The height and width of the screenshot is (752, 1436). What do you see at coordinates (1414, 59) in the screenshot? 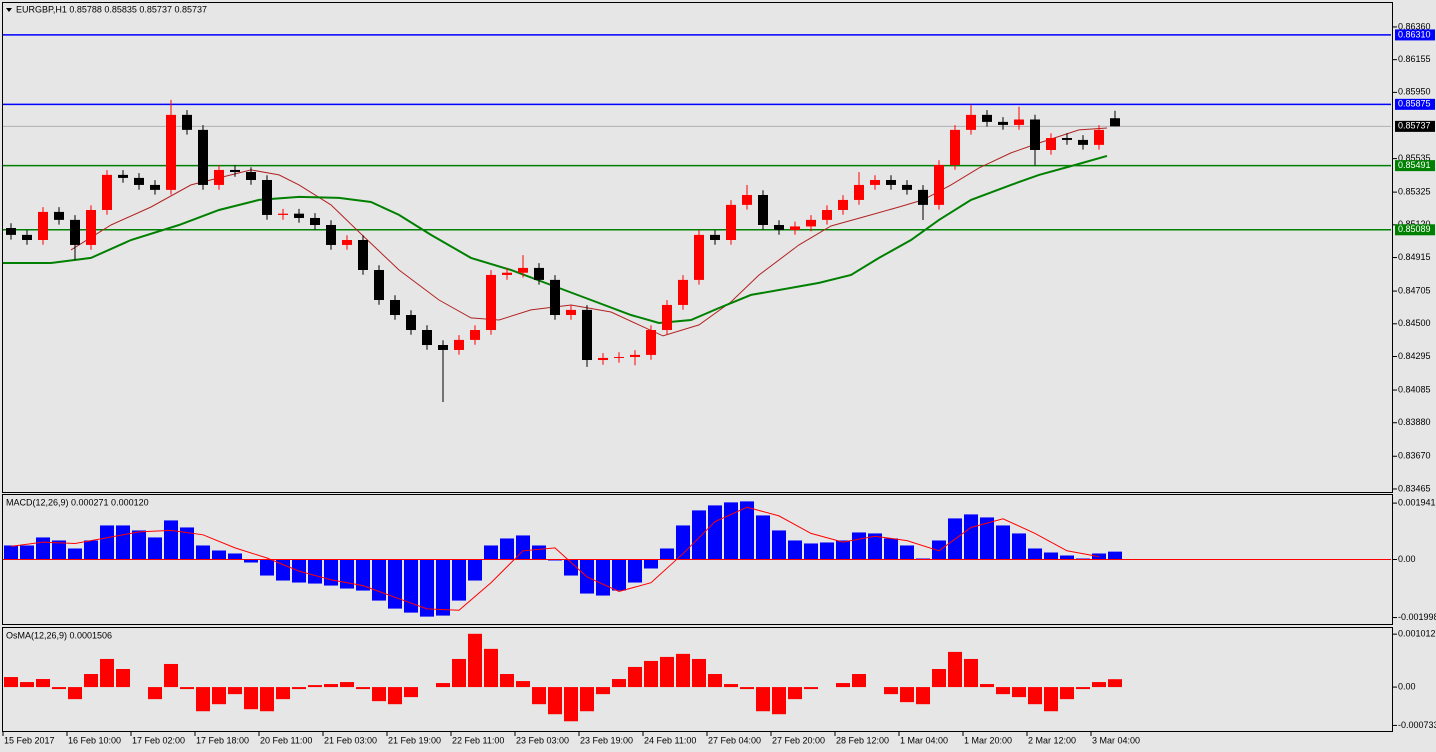
I see `y-tick-label: 0.86155` at bounding box center [1414, 59].